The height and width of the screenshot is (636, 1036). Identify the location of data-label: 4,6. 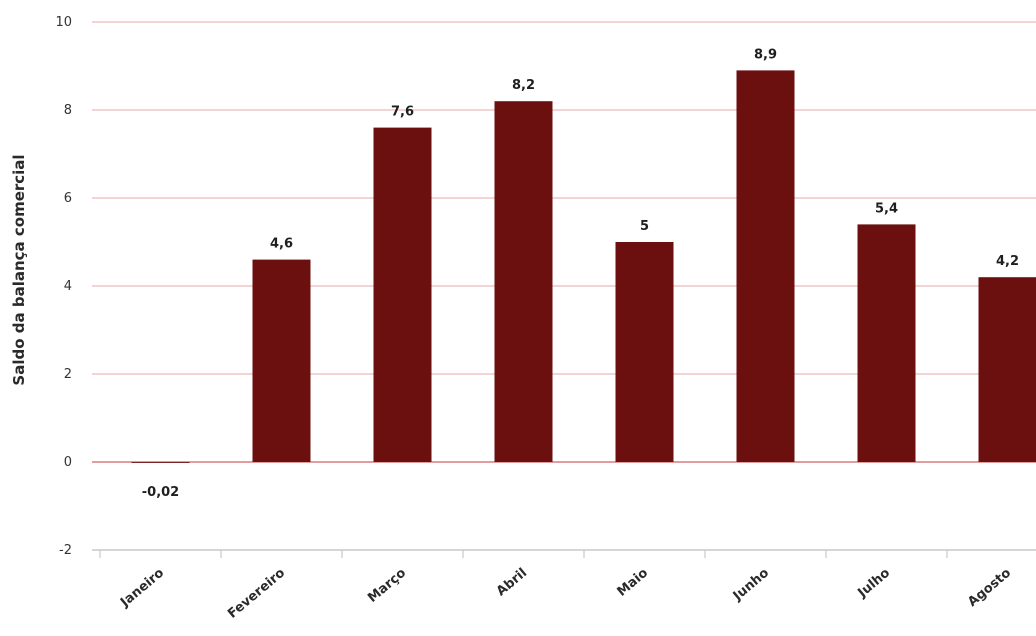
(281, 244).